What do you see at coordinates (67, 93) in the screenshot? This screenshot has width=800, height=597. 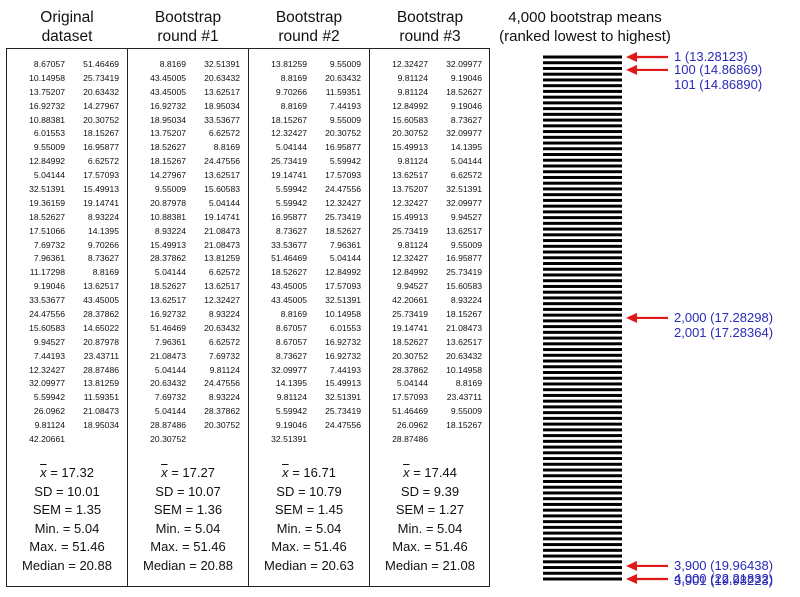 I see `table-row: 13.75207 20.63432` at bounding box center [67, 93].